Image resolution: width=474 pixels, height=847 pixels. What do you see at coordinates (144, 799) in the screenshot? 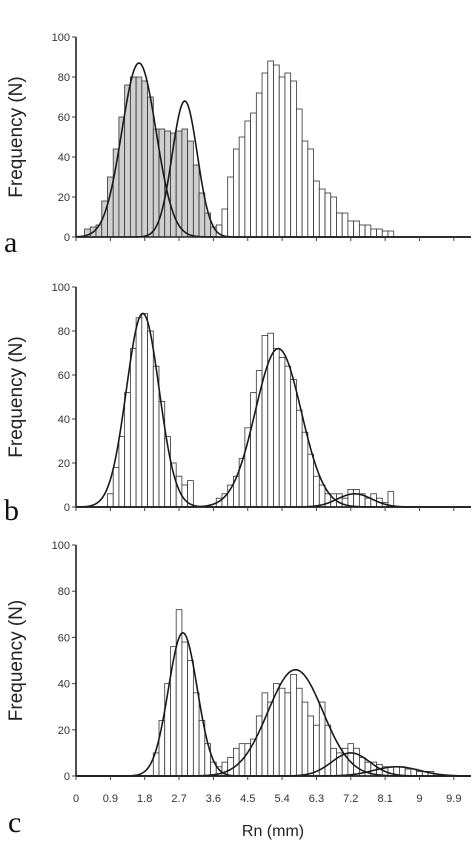
I see `x-tick-label: 1.8` at bounding box center [144, 799].